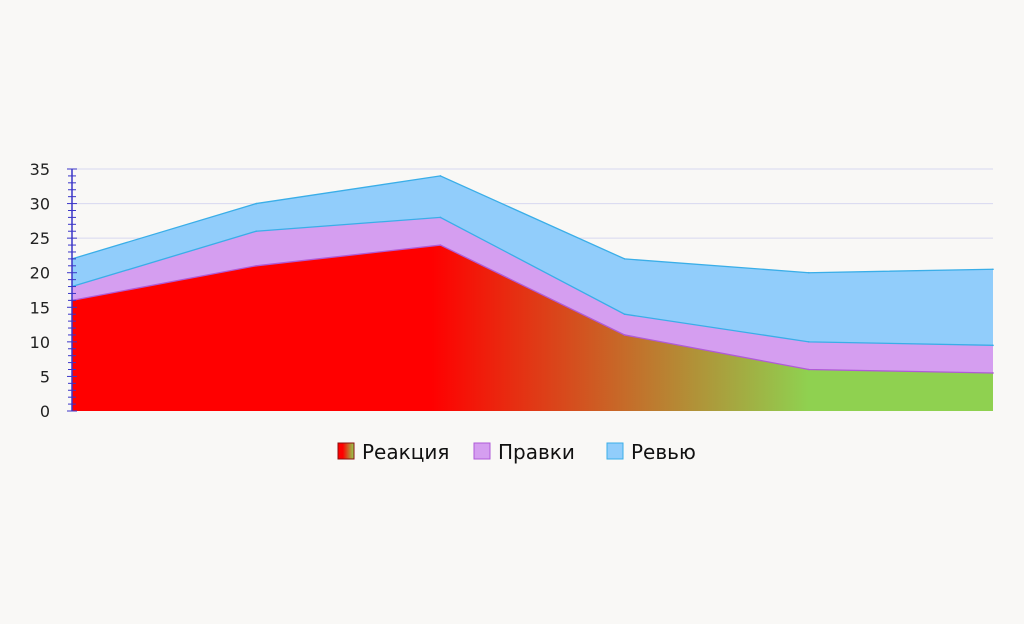  I want to click on legend-swatch-reaction, so click(346, 451).